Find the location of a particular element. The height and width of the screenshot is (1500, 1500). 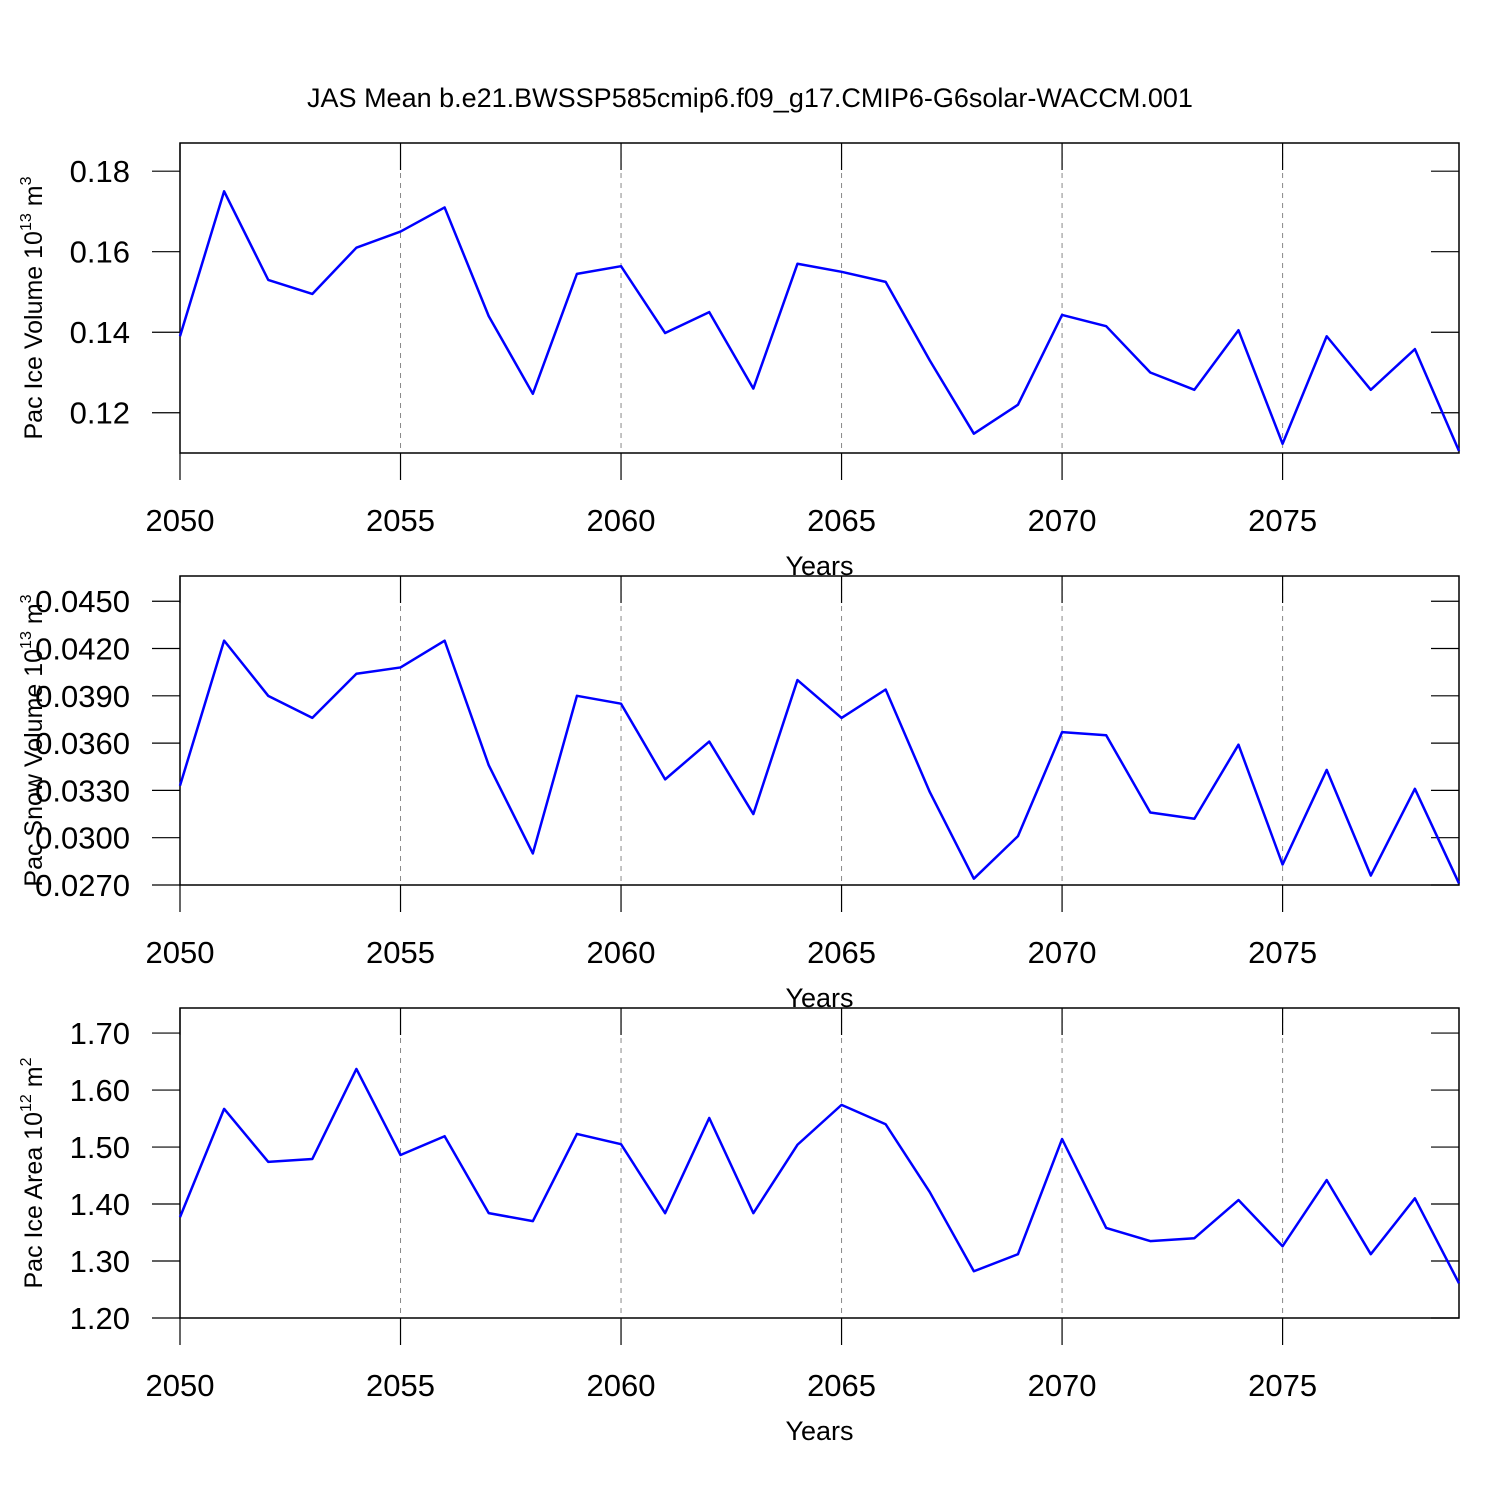

y-tick-label: 0.0330 is located at coordinates (82, 790).